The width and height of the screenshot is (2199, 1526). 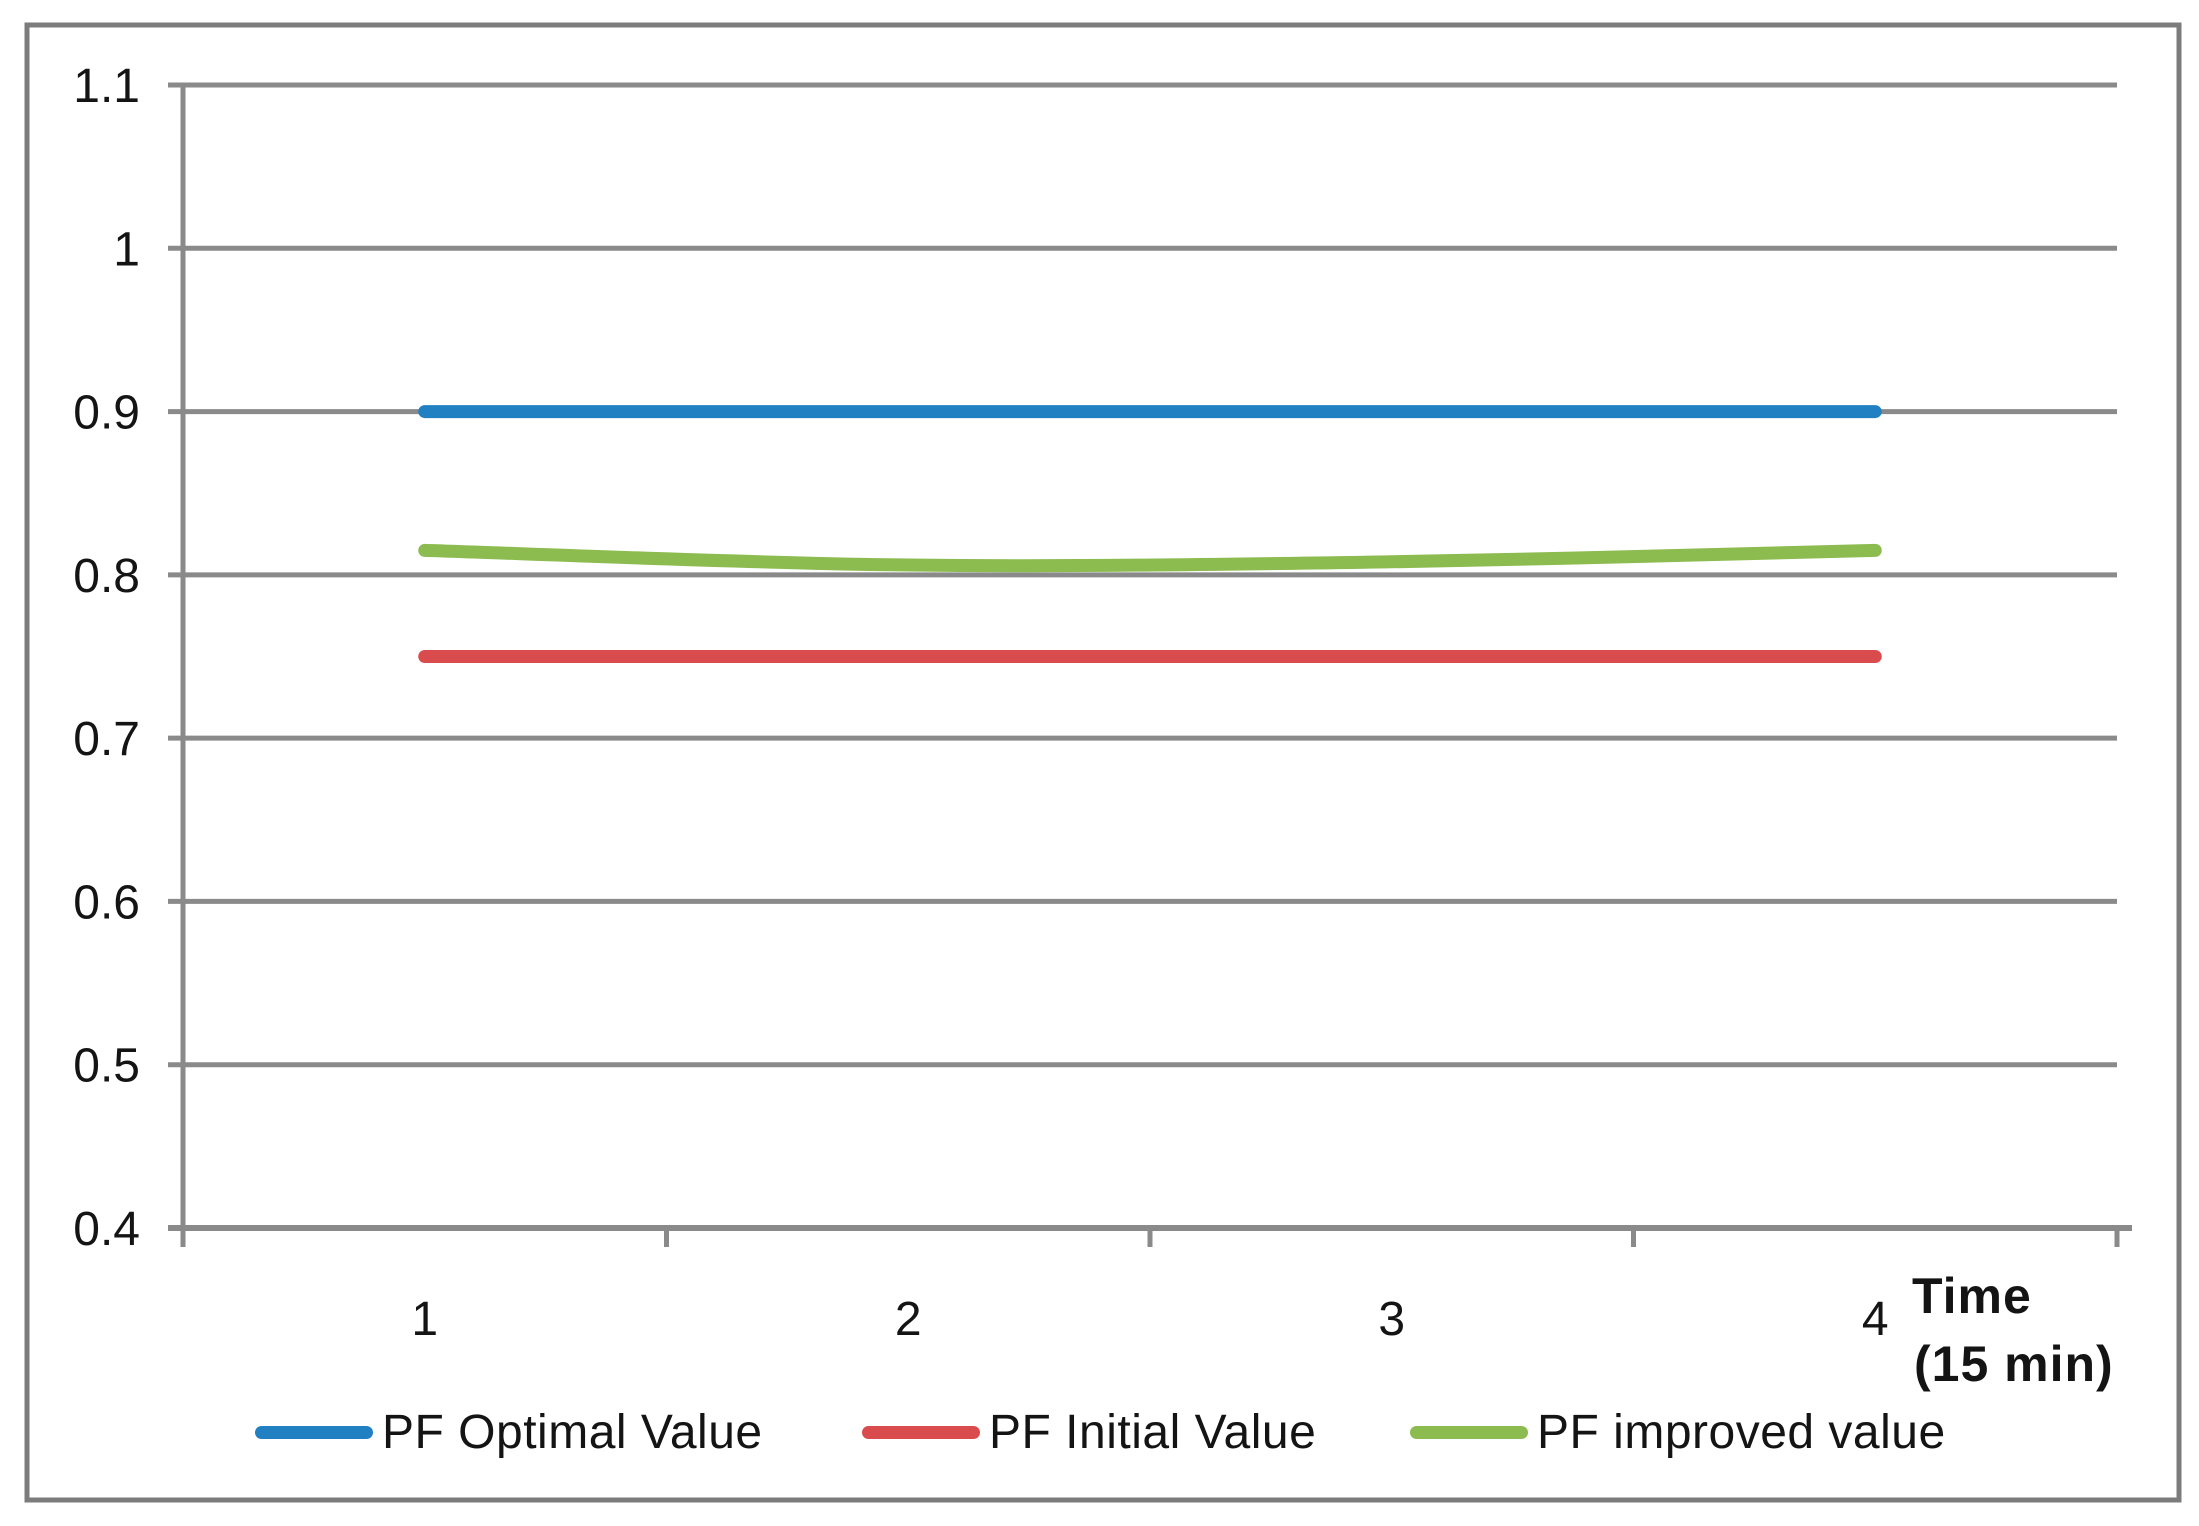 I want to click on y-tick-label: 0.8, so click(x=106, y=576).